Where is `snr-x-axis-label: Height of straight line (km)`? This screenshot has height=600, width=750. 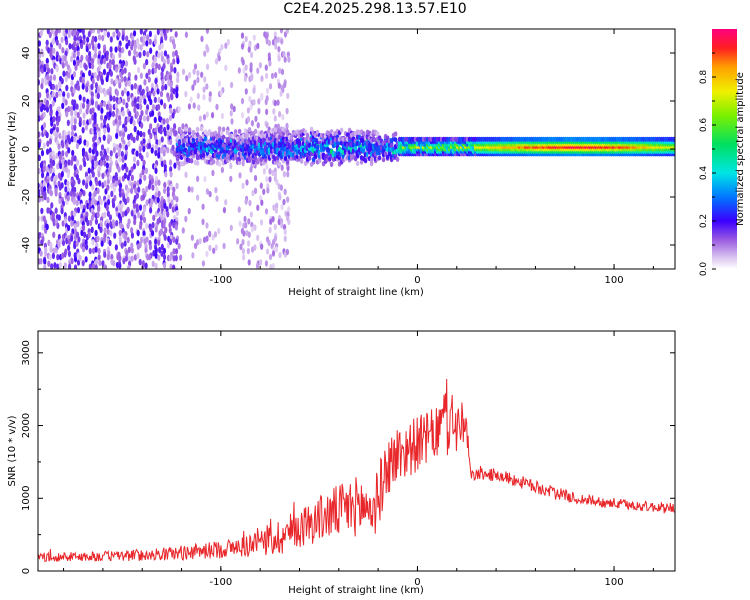 snr-x-axis-label: Height of straight line (km) is located at coordinates (356, 590).